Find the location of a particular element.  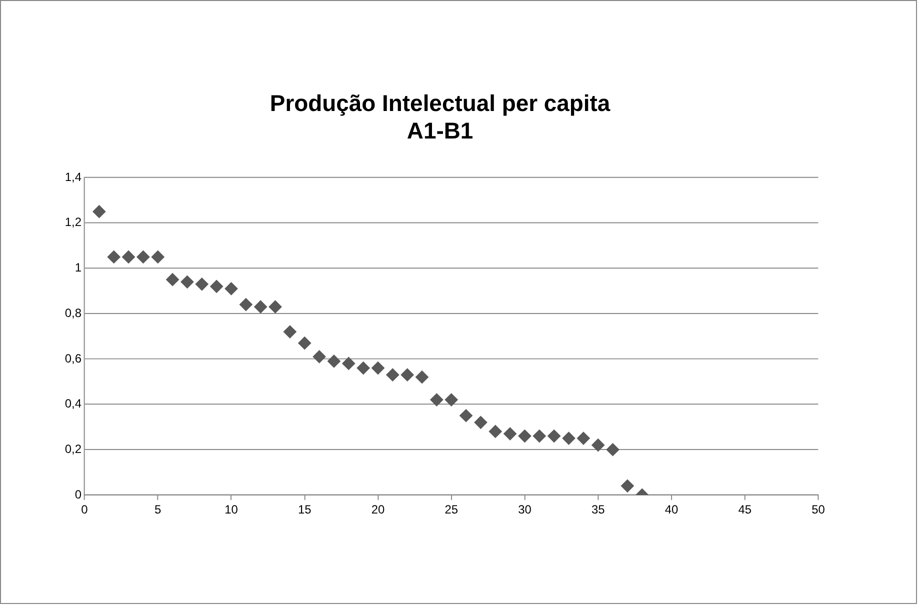

y-tick-label: 0,2 is located at coordinates (73, 449).